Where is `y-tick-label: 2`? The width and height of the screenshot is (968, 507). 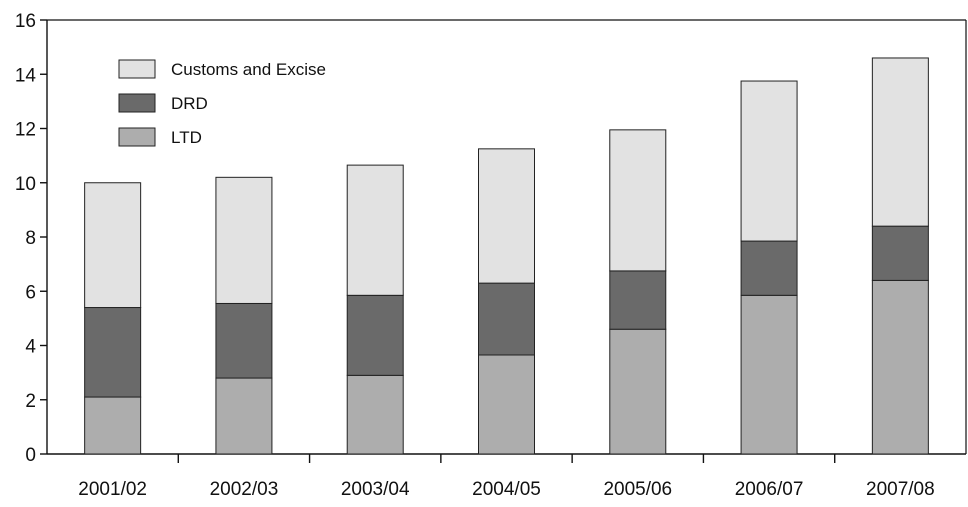 y-tick-label: 2 is located at coordinates (30, 401).